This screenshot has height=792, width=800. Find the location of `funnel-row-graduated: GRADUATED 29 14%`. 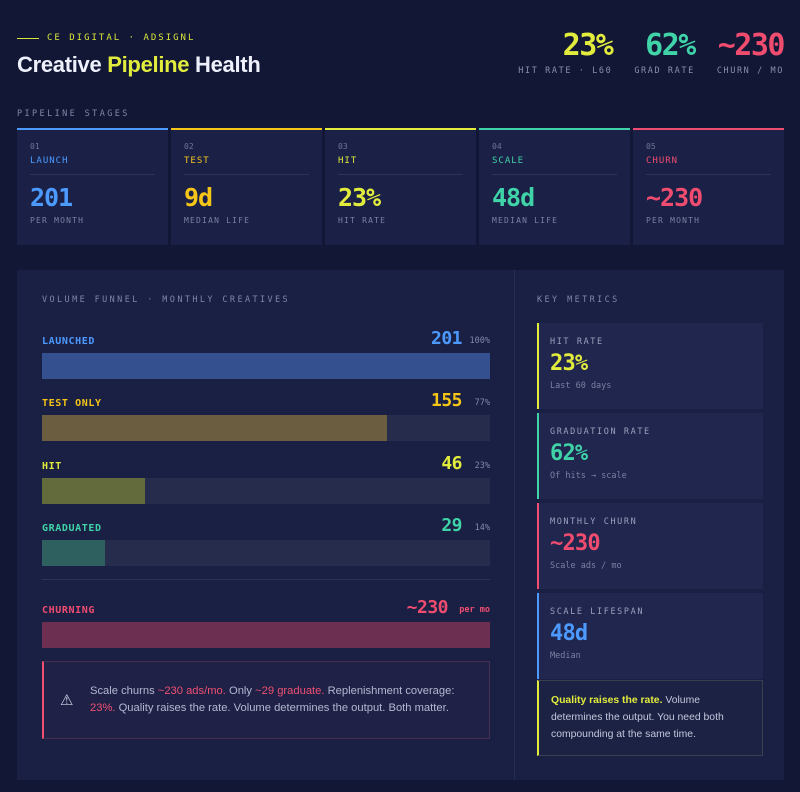

funnel-row-graduated: GRADUATED 29 14% is located at coordinates (266, 541).